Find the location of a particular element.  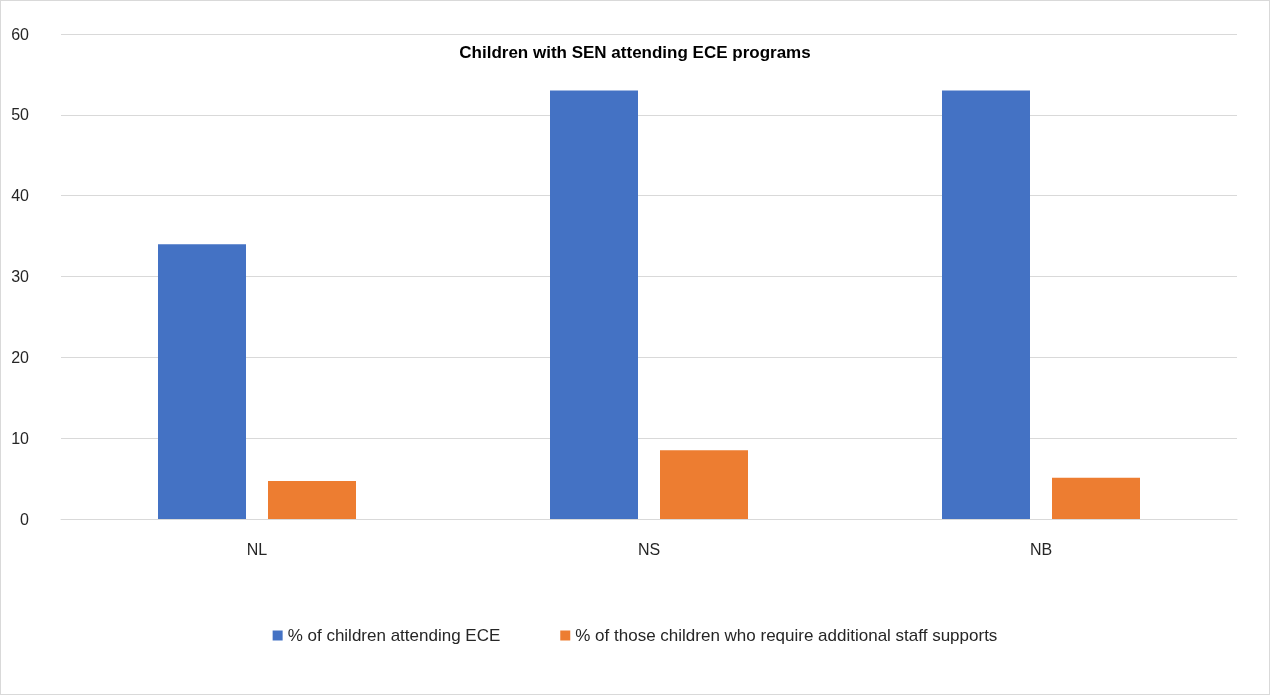

y-tick-label: 10 is located at coordinates (20, 438).